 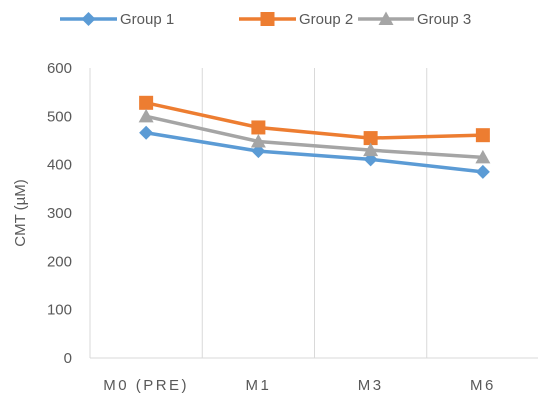 I want to click on legend-label: Group 3, so click(x=444, y=19).